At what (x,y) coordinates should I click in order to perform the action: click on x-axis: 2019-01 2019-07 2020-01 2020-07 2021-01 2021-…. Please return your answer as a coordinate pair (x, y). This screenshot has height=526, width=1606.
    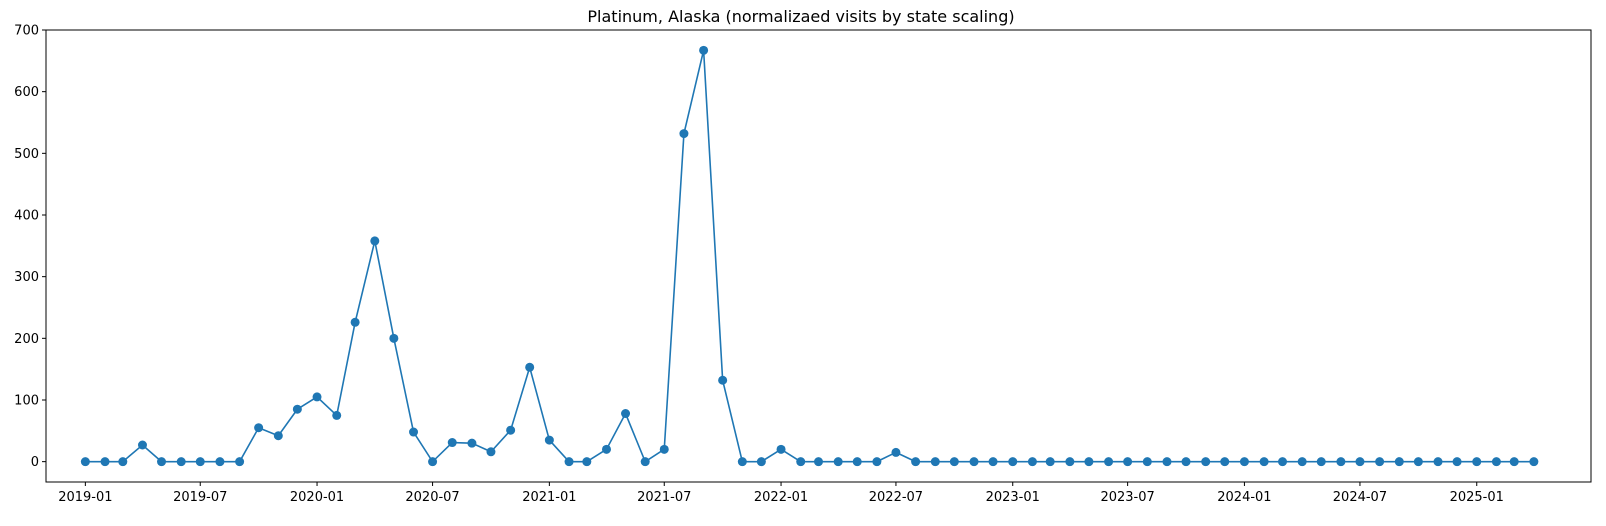
    Looking at the image, I should click on (781, 493).